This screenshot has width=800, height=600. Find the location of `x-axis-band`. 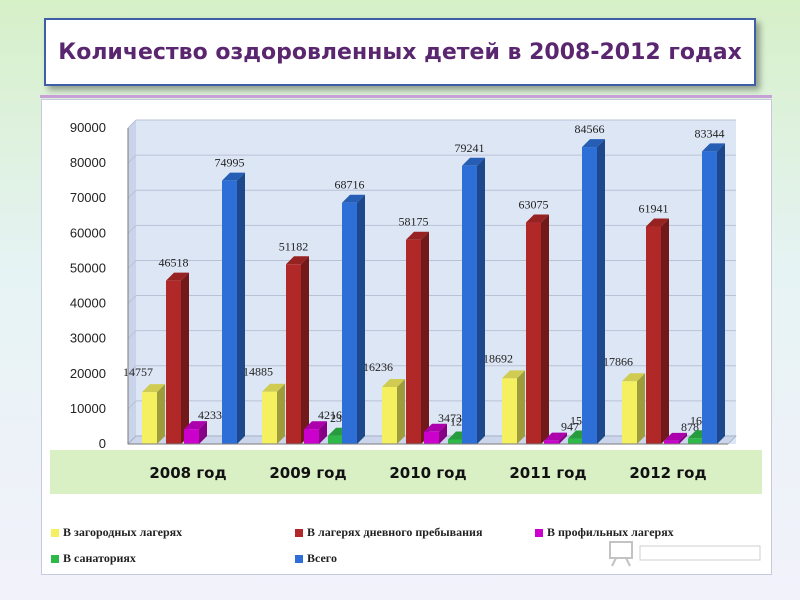

x-axis-band is located at coordinates (406, 472).